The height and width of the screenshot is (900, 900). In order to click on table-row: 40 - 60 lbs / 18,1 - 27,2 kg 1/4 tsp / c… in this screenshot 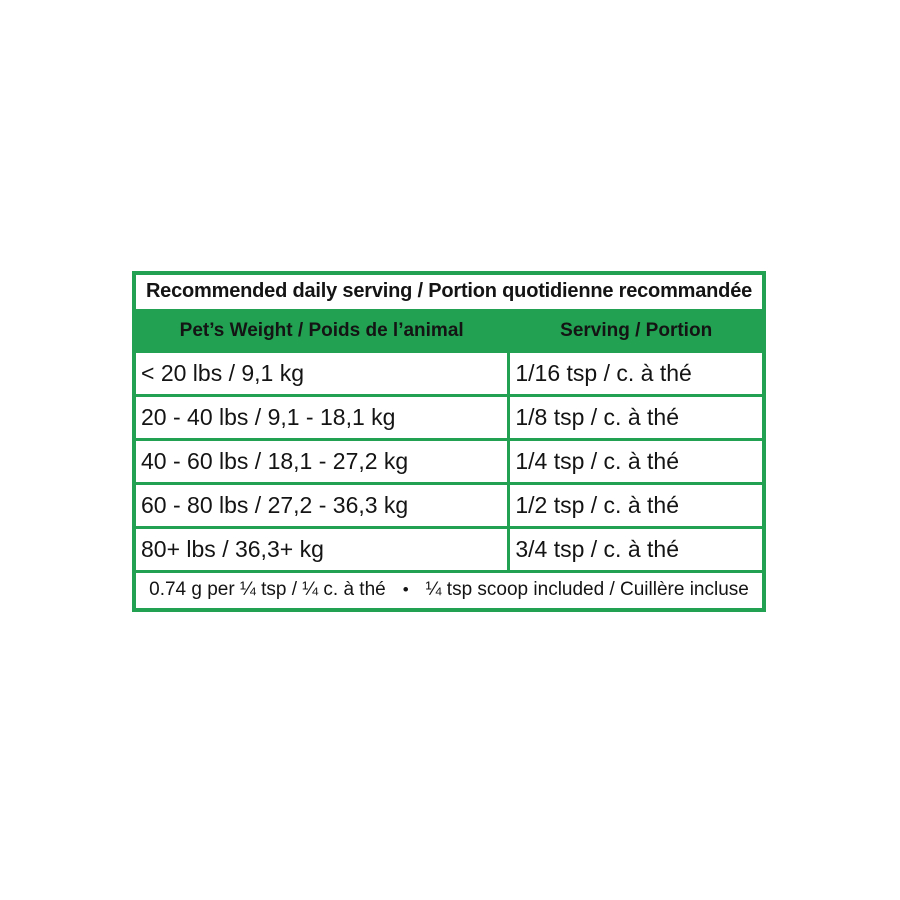, I will do `click(449, 461)`.